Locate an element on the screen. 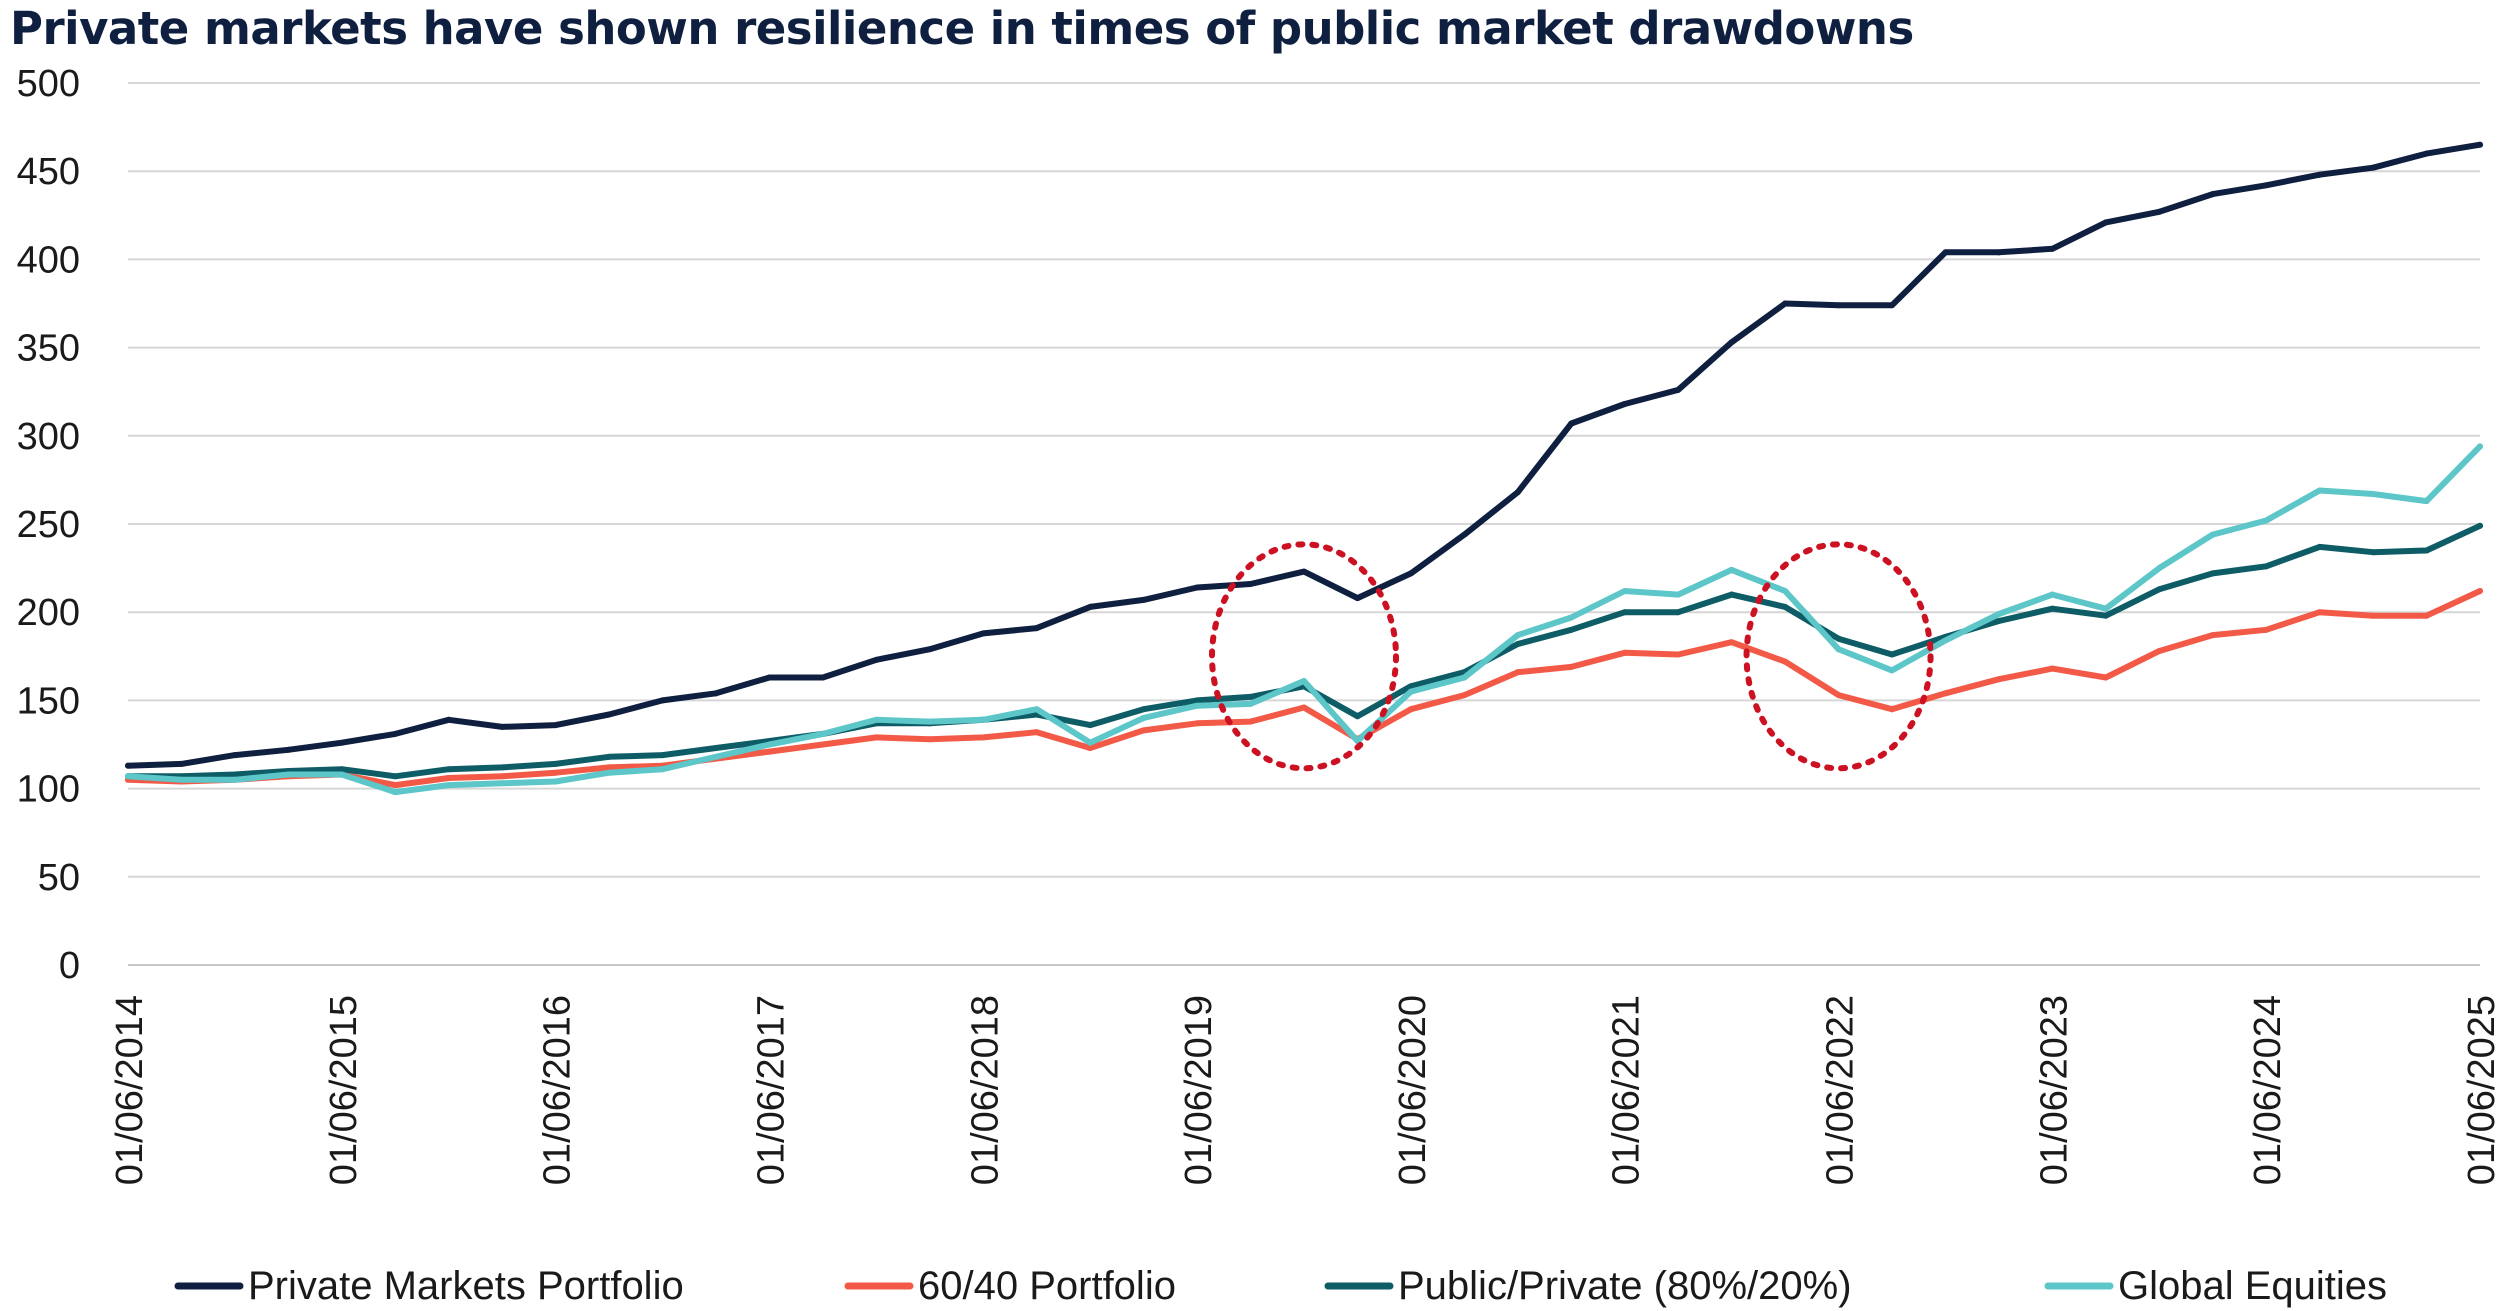 Image resolution: width=2500 pixels, height=1311 pixels. x-tick-label: 01/06/2023 is located at coordinates (2054, 1090).